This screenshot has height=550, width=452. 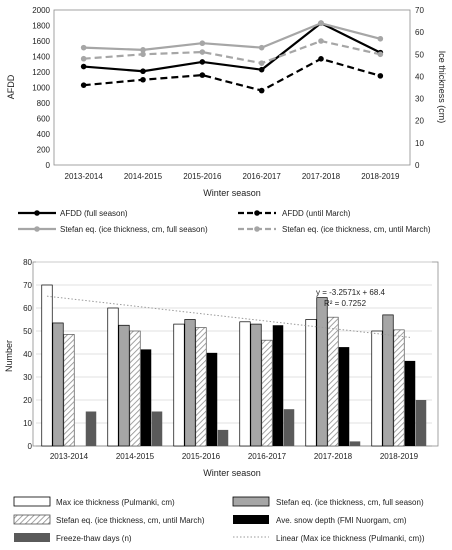 I want to click on right-tick-label: 70, so click(x=419, y=10).